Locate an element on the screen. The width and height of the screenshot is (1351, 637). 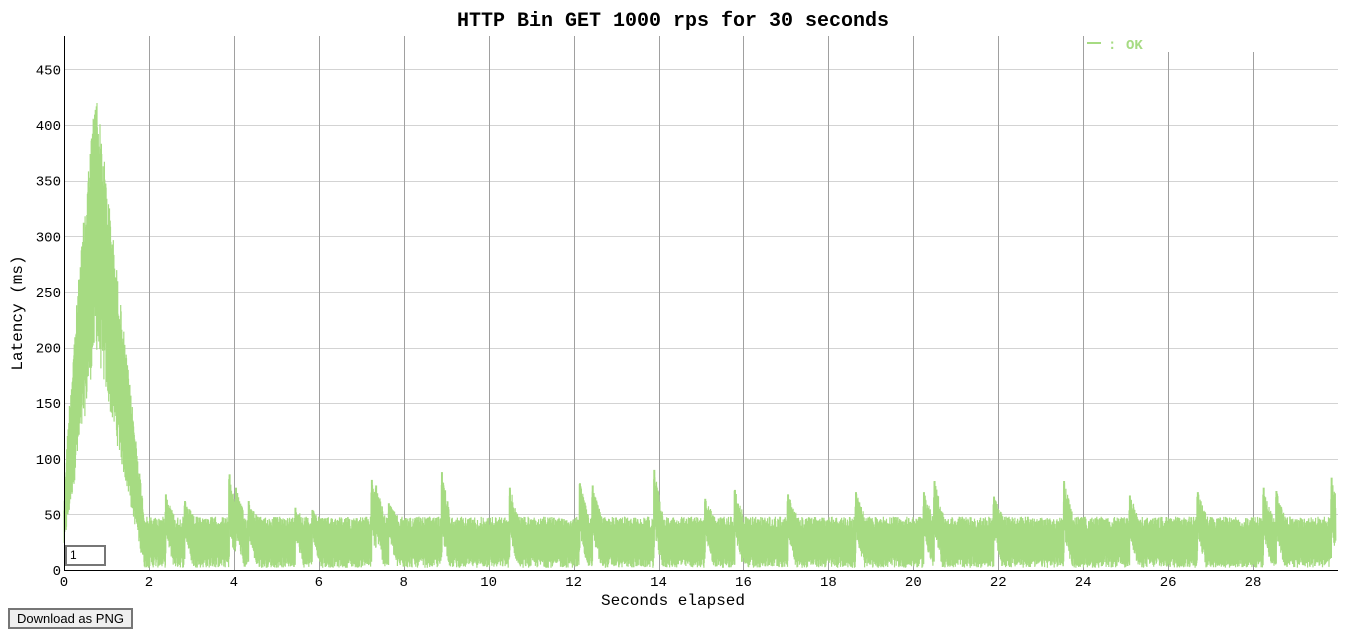
x-tick-label: 24 is located at coordinates (1083, 583).